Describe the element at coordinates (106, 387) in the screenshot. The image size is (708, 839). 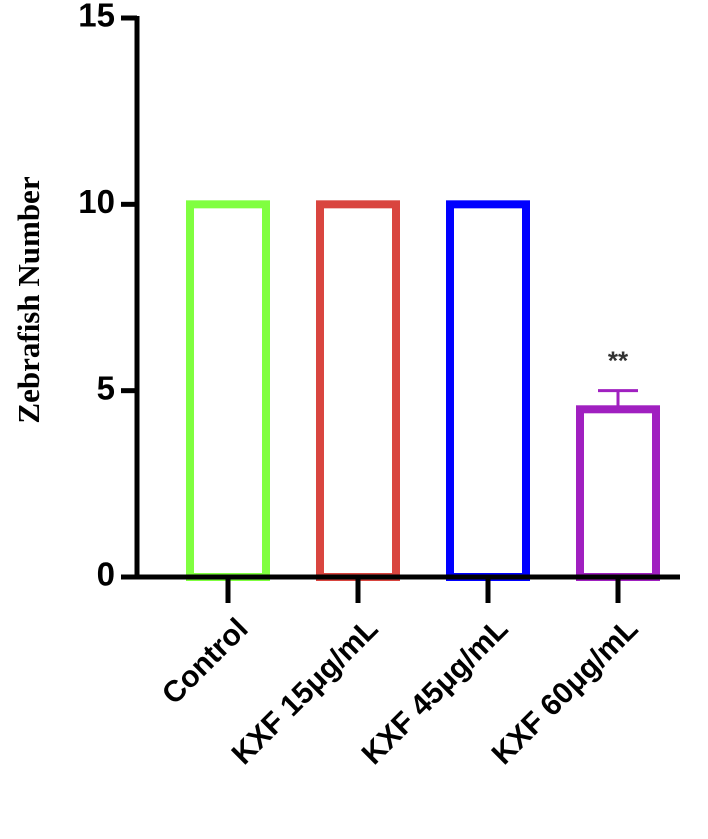
I see `y-tick-label: 5` at that location.